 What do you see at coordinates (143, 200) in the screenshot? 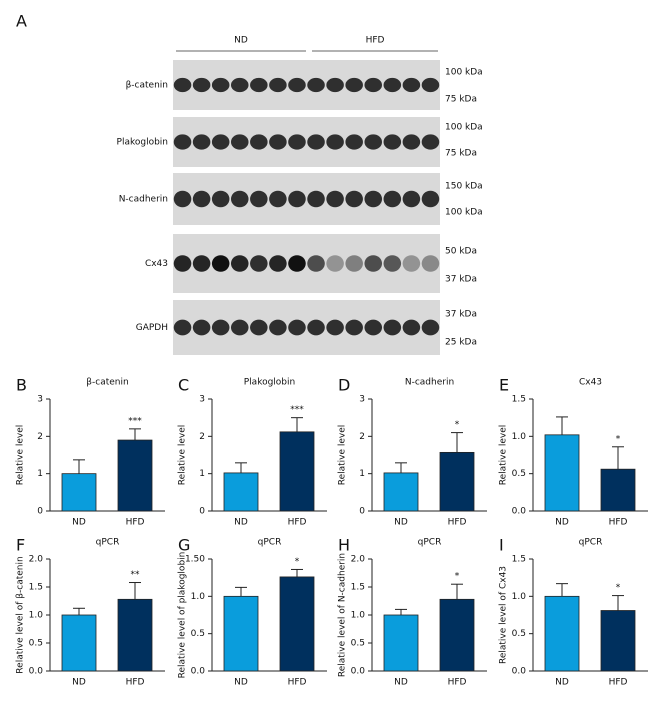
I see `blot-label: N-cadherin` at bounding box center [143, 200].